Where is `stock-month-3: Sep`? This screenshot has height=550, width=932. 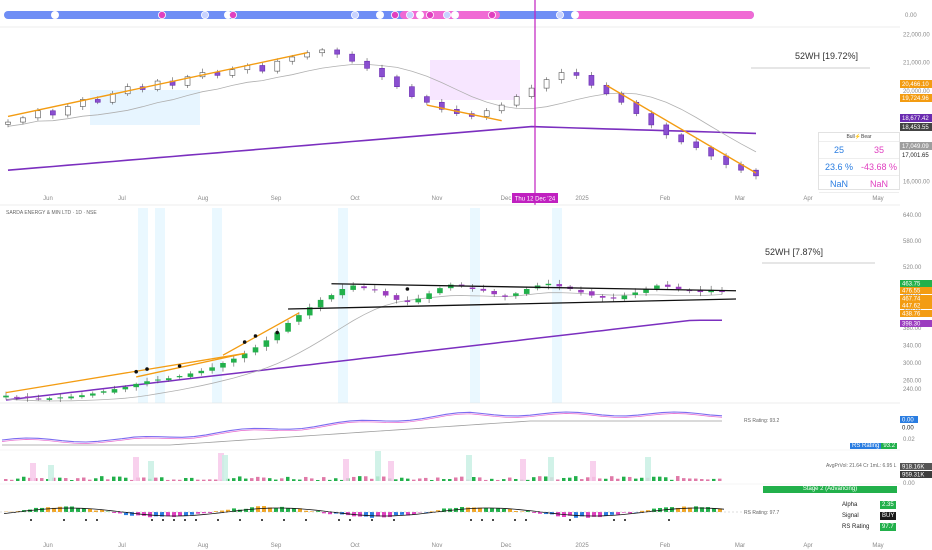 stock-month-3: Sep is located at coordinates (276, 546).